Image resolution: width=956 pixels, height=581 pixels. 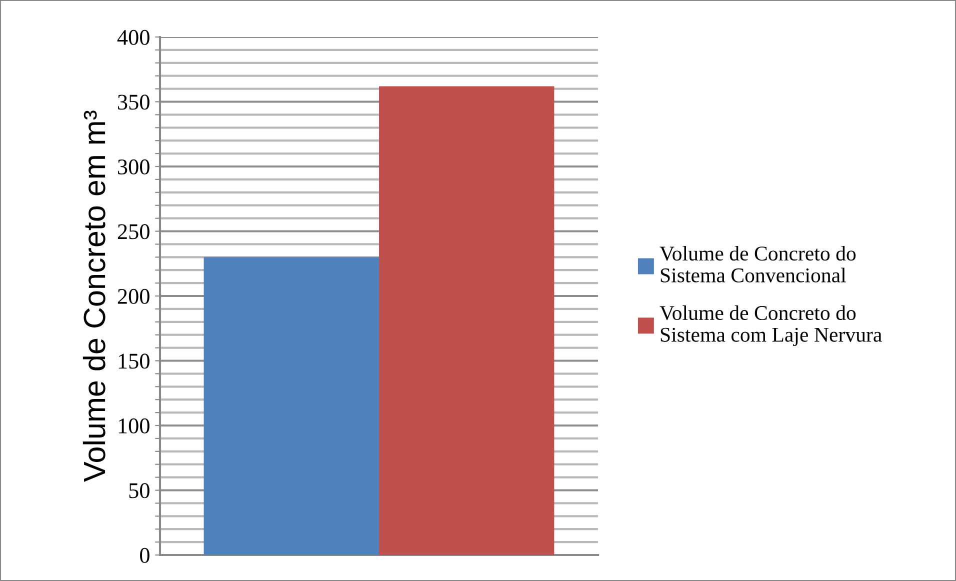 I want to click on y-tick-label: 350, so click(x=134, y=102).